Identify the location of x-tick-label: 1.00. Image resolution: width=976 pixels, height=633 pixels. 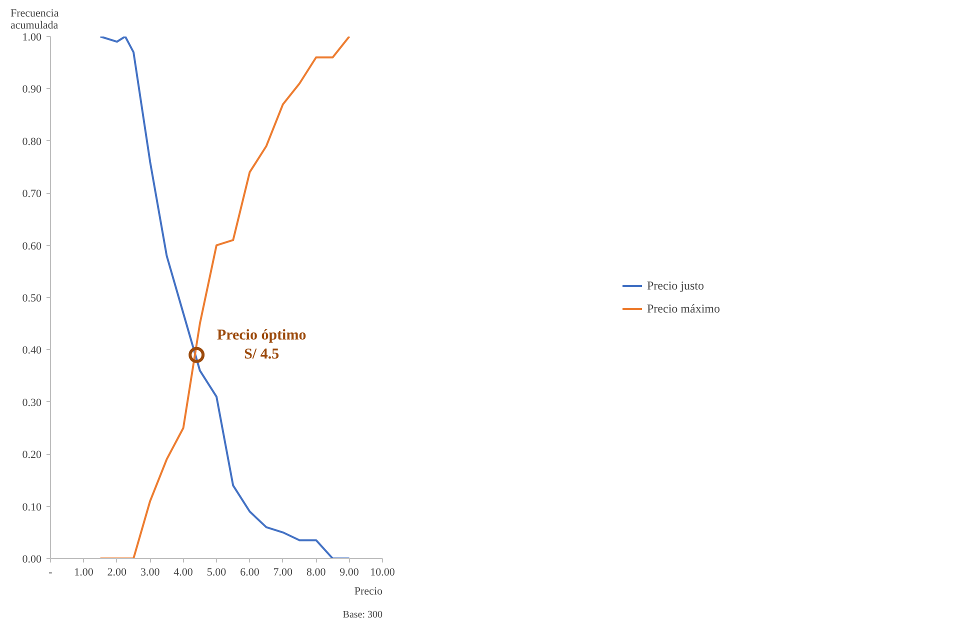
(84, 572).